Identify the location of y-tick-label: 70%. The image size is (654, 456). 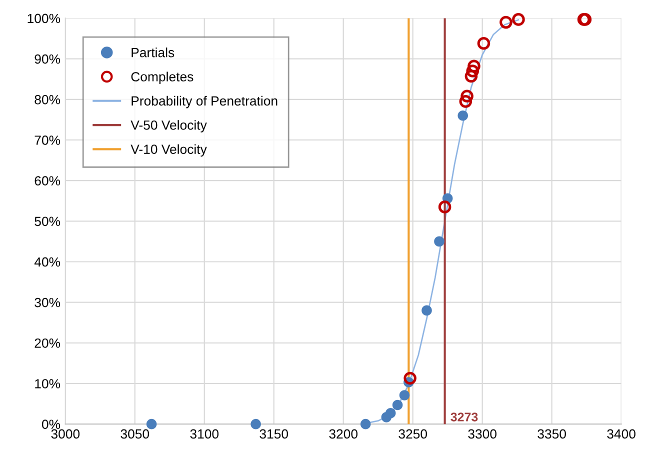
(47, 140).